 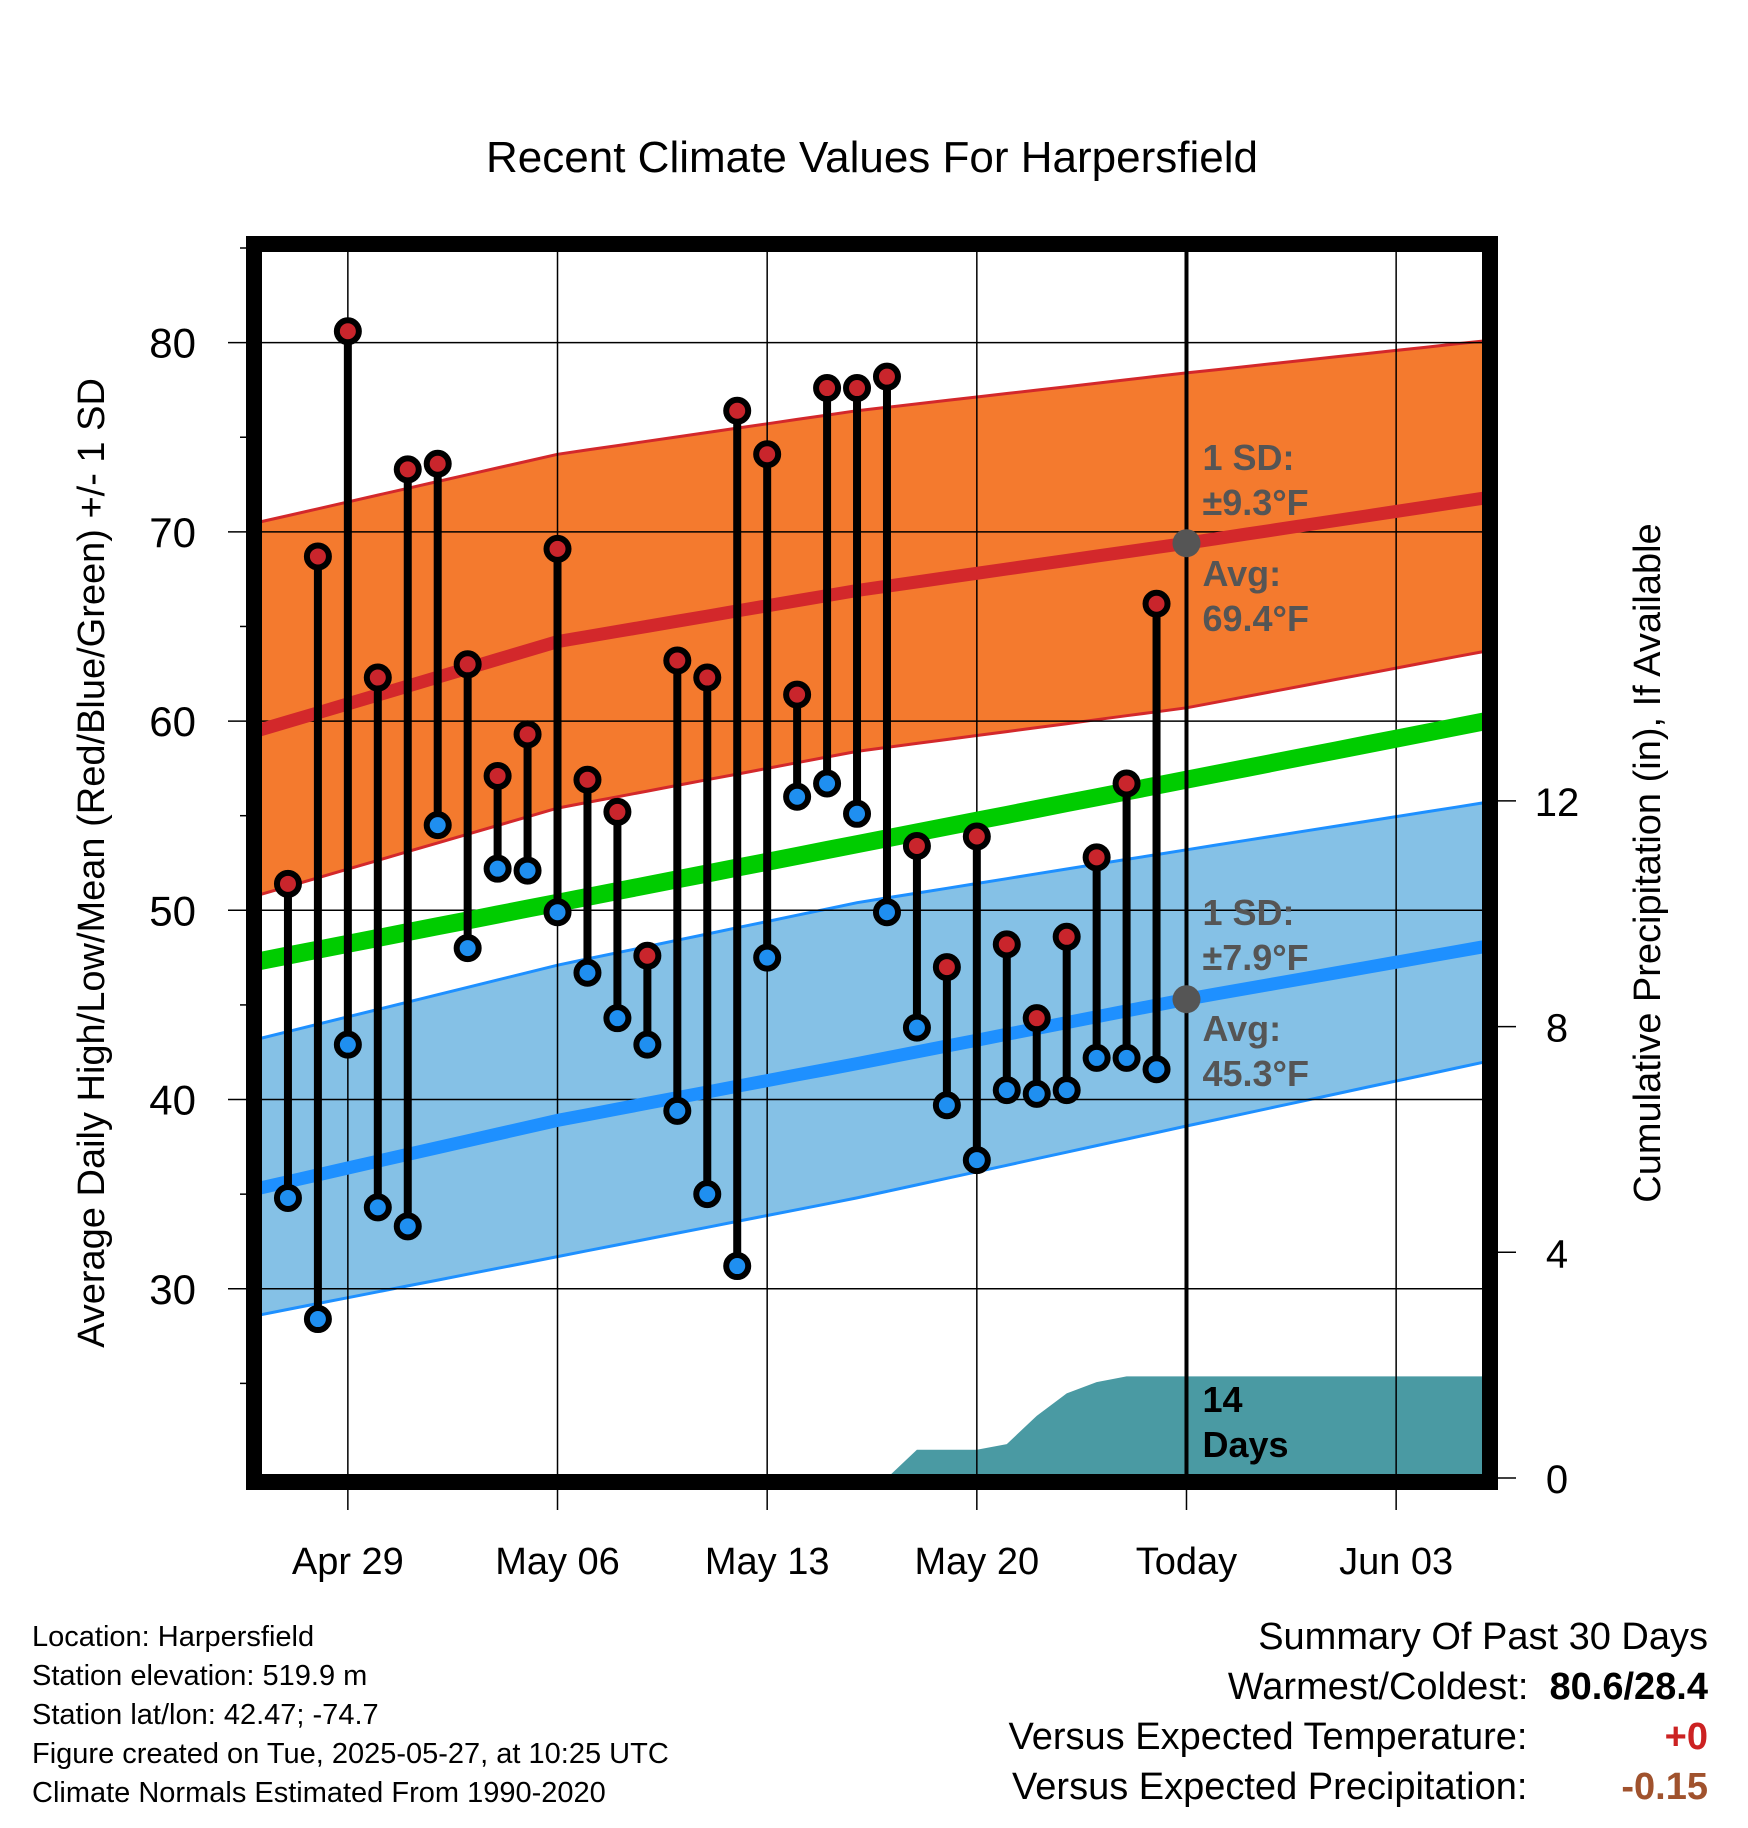 What do you see at coordinates (1255, 1073) in the screenshot?
I see `low-avg-value: 45.3°F` at bounding box center [1255, 1073].